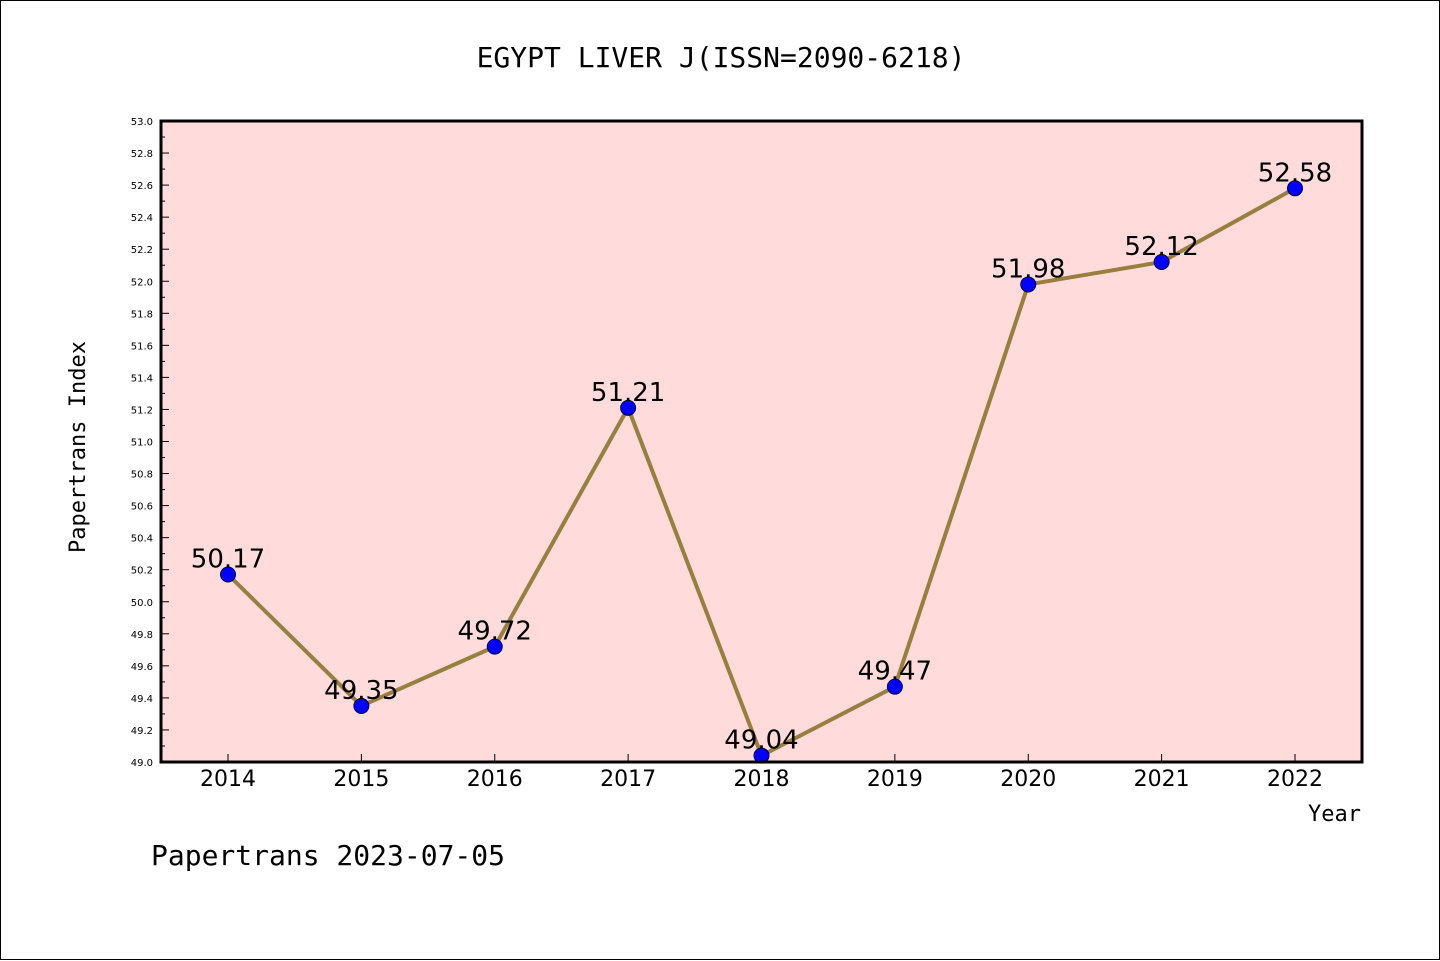 This screenshot has height=961, width=1440. Describe the element at coordinates (1295, 173) in the screenshot. I see `data-label: 52.58` at that location.